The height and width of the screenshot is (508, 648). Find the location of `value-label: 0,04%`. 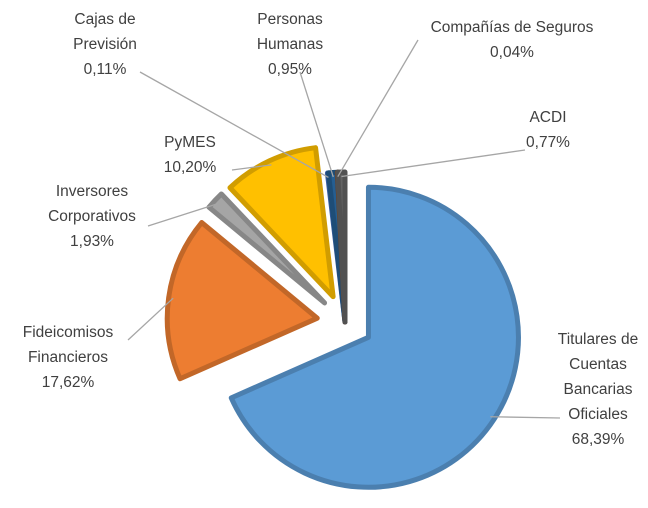

value-label: 0,04% is located at coordinates (512, 52).